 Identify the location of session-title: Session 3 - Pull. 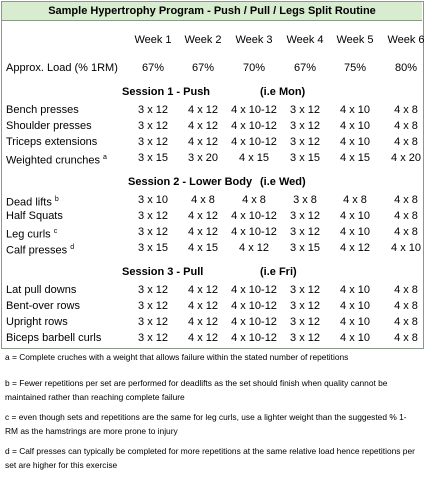
(163, 272).